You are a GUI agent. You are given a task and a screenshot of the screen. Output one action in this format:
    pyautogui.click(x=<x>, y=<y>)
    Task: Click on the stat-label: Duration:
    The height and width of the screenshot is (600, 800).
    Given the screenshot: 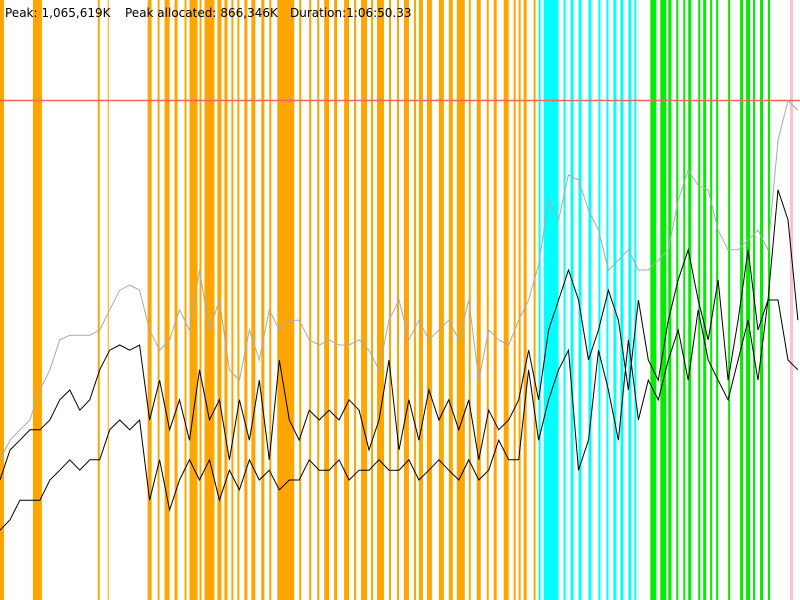 What is the action you would take?
    pyautogui.click(x=318, y=13)
    